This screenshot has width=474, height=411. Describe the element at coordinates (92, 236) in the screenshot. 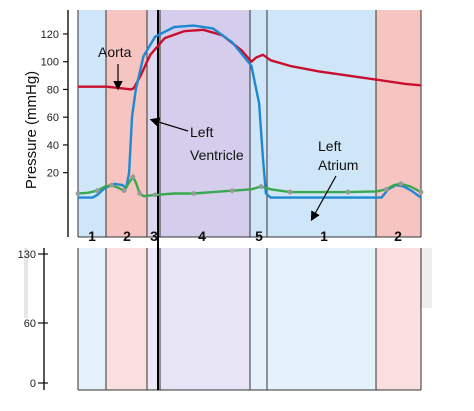

I see `phase-label-1: 1` at that location.